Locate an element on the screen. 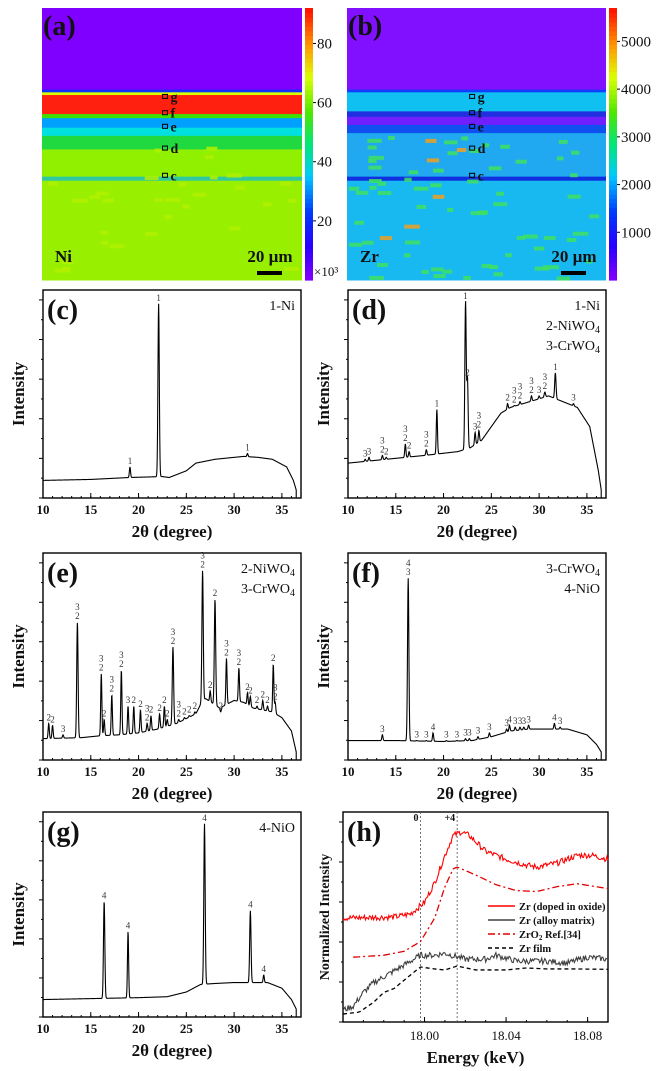 The height and width of the screenshot is (1071, 669). x-axis-label: 2θ (degree) is located at coordinates (477, 793).